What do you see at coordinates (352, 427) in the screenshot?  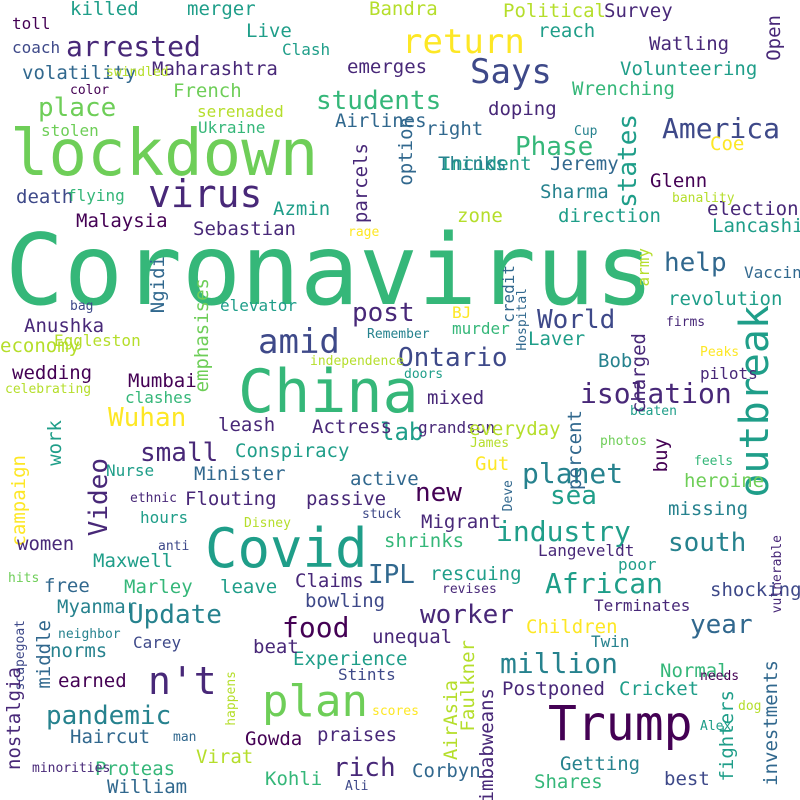 I see `word-actress: Actress` at bounding box center [352, 427].